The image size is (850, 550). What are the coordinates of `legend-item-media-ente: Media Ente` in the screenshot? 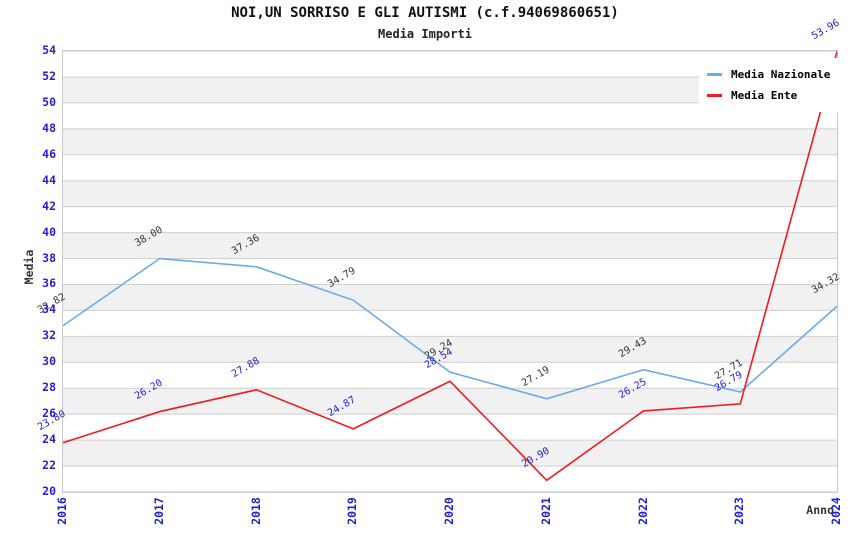 It's located at (768, 95).